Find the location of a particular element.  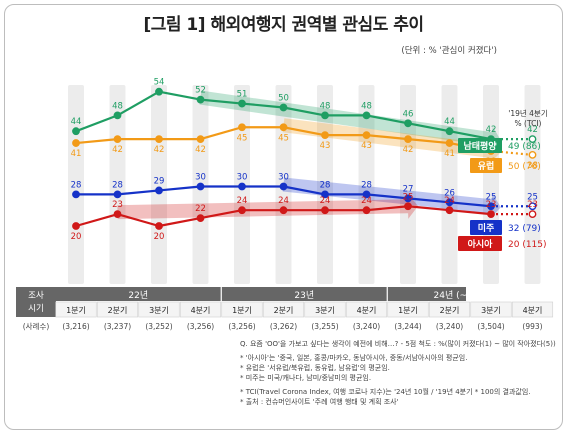

legend-header-unit: % (TCI) is located at coordinates (528, 123).